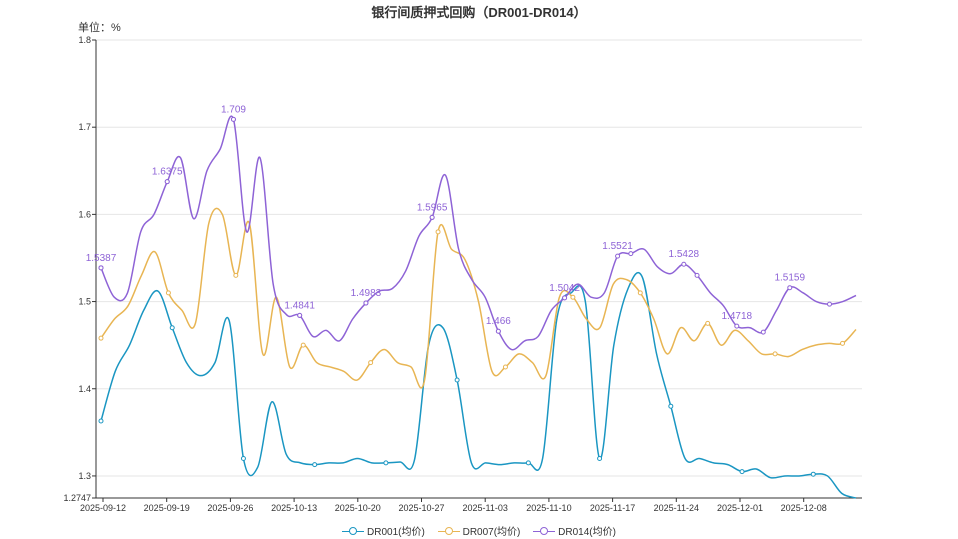  I want to click on x-tick-label: 2025-11-10, so click(548, 508).